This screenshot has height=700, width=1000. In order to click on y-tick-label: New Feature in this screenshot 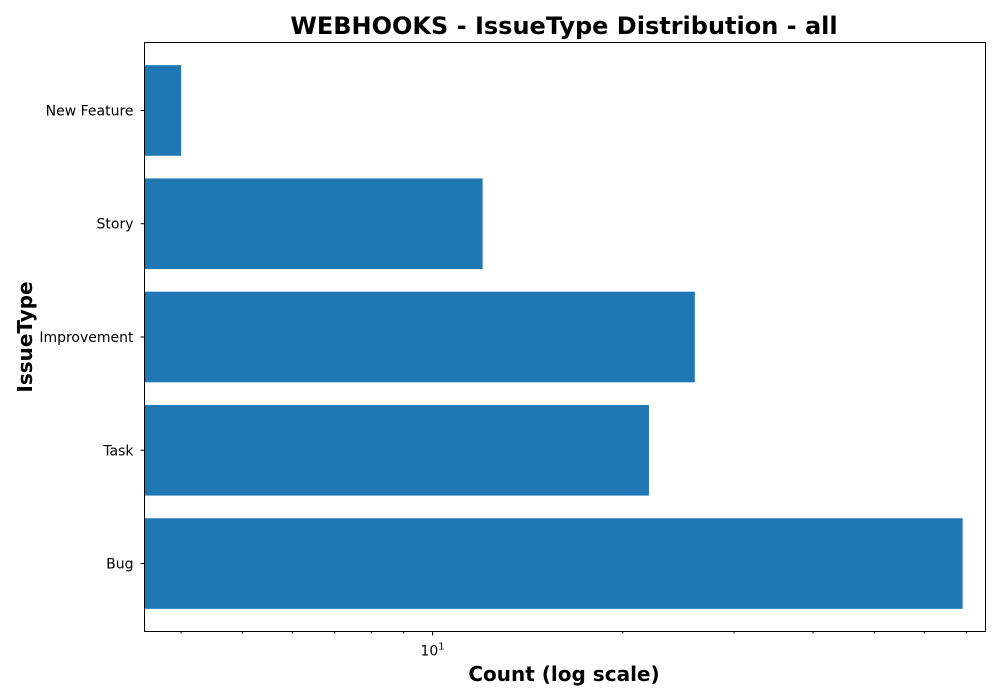, I will do `click(90, 111)`.